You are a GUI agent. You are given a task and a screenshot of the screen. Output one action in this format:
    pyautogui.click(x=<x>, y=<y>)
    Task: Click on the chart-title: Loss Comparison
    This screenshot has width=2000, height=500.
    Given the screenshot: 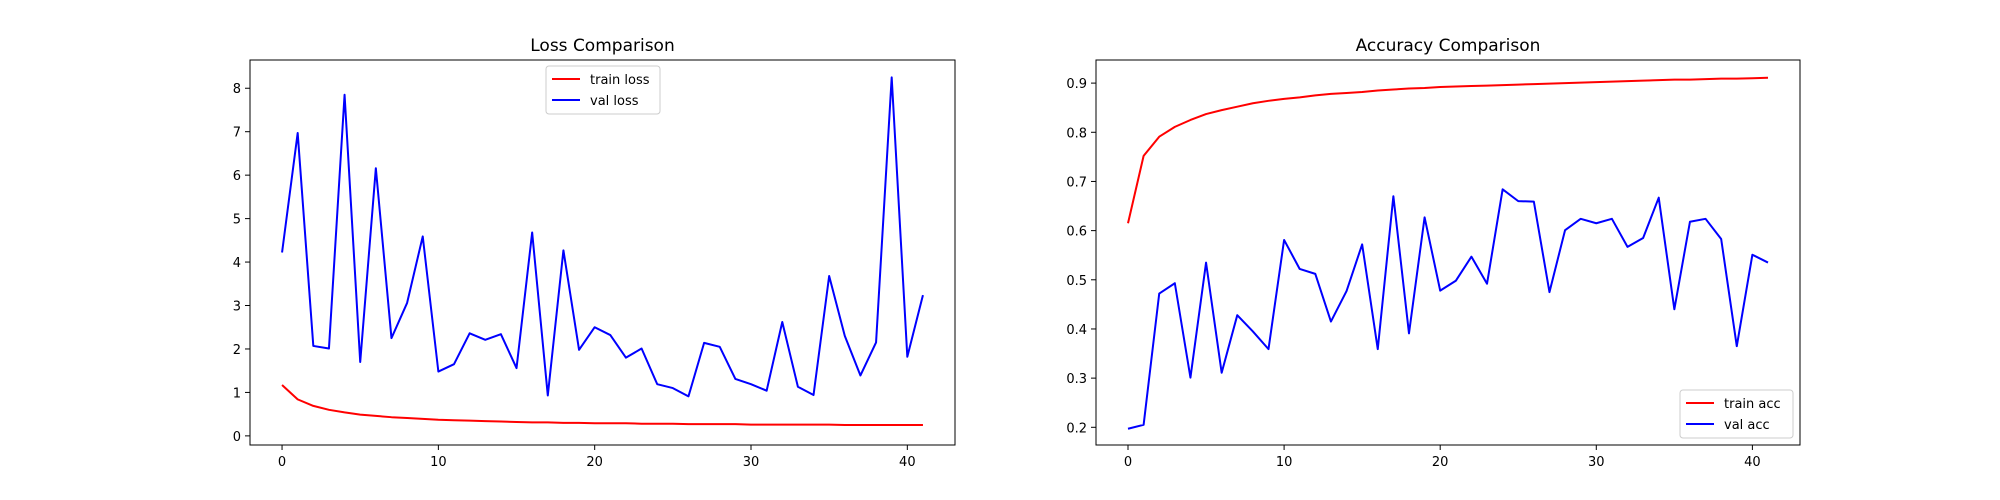 What is the action you would take?
    pyautogui.click(x=602, y=46)
    